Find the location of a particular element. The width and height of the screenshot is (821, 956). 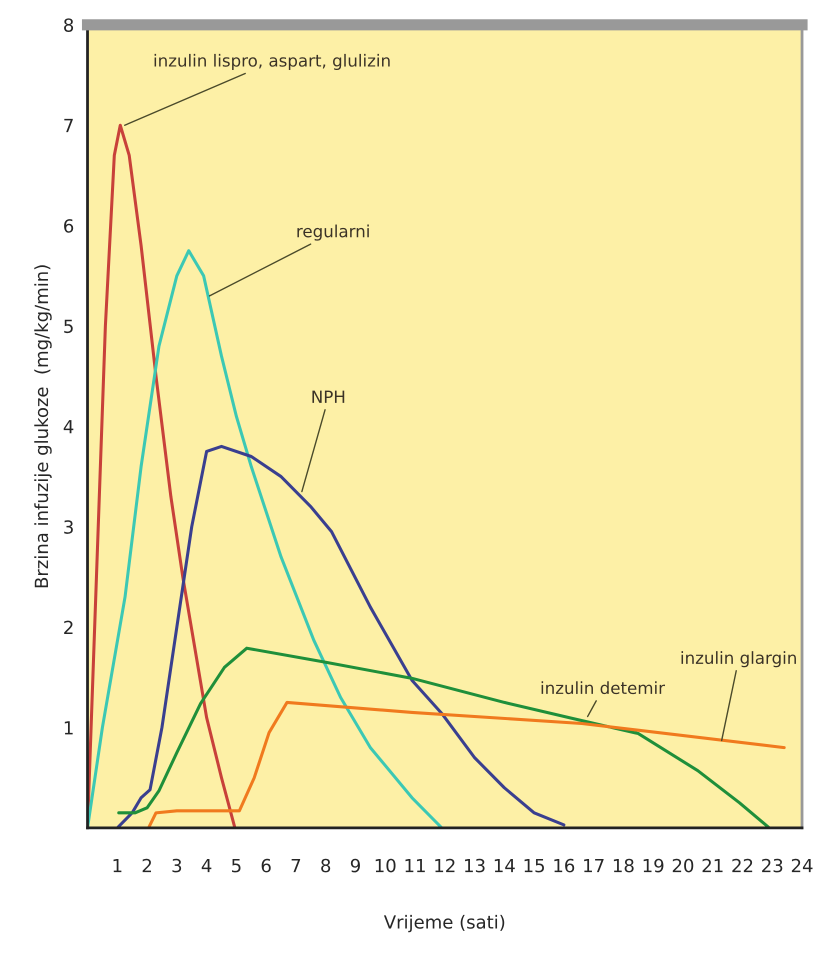

x-tick-label: 16 is located at coordinates (564, 865).